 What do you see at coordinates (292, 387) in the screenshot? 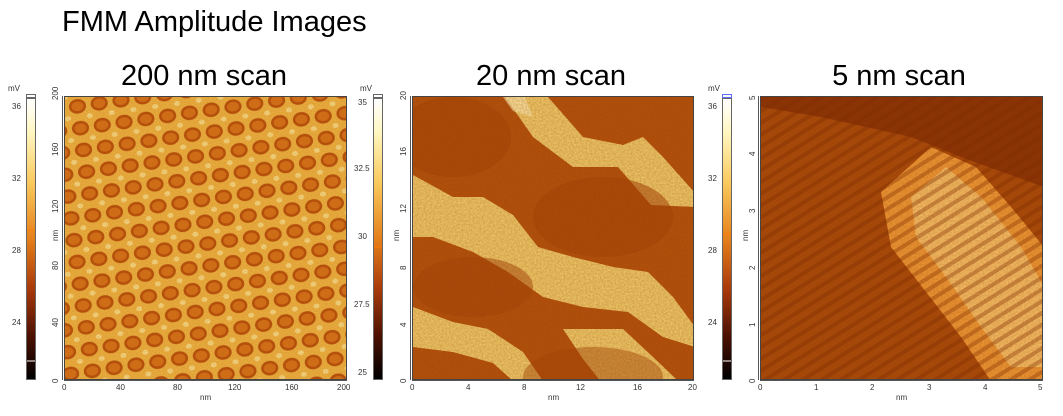
I see `x-tick-label: 160` at bounding box center [292, 387].